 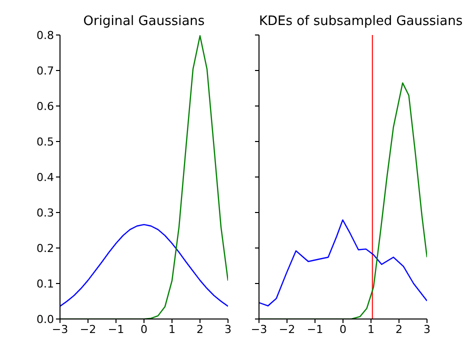 What do you see at coordinates (45, 177) in the screenshot?
I see `y-tick-label: 0.4` at bounding box center [45, 177].